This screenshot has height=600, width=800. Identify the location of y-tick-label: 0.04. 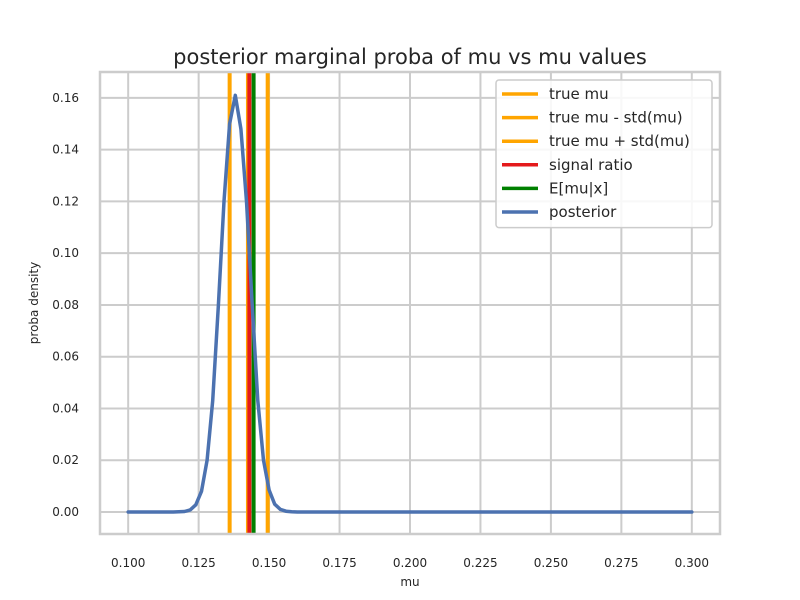
(65, 408).